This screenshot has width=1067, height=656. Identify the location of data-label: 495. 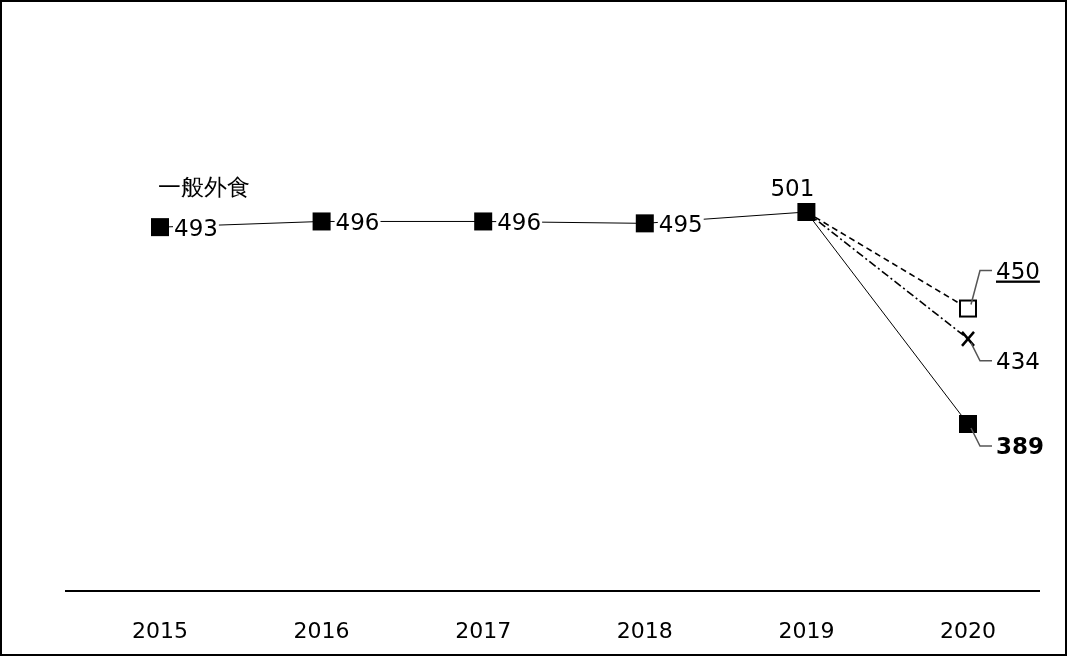
(680, 224).